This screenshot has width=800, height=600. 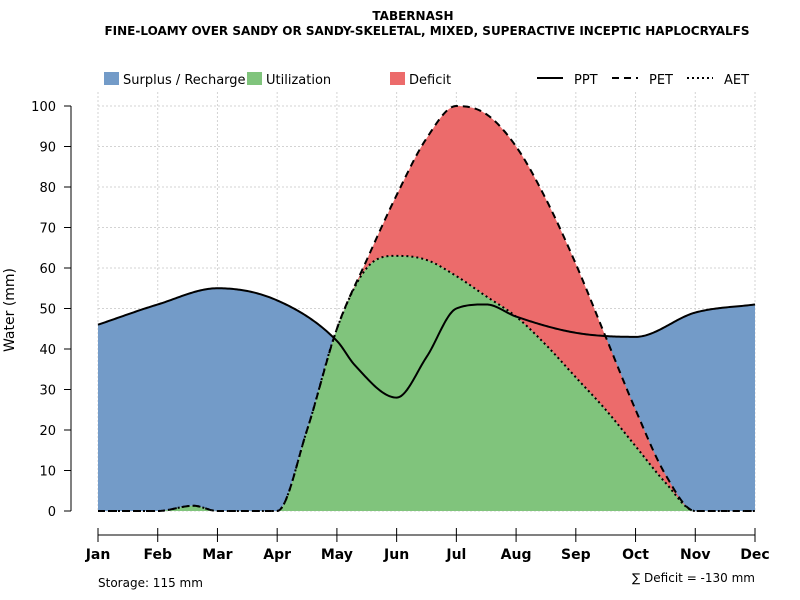 I want to click on y-tick-label: 80, so click(x=47, y=188).